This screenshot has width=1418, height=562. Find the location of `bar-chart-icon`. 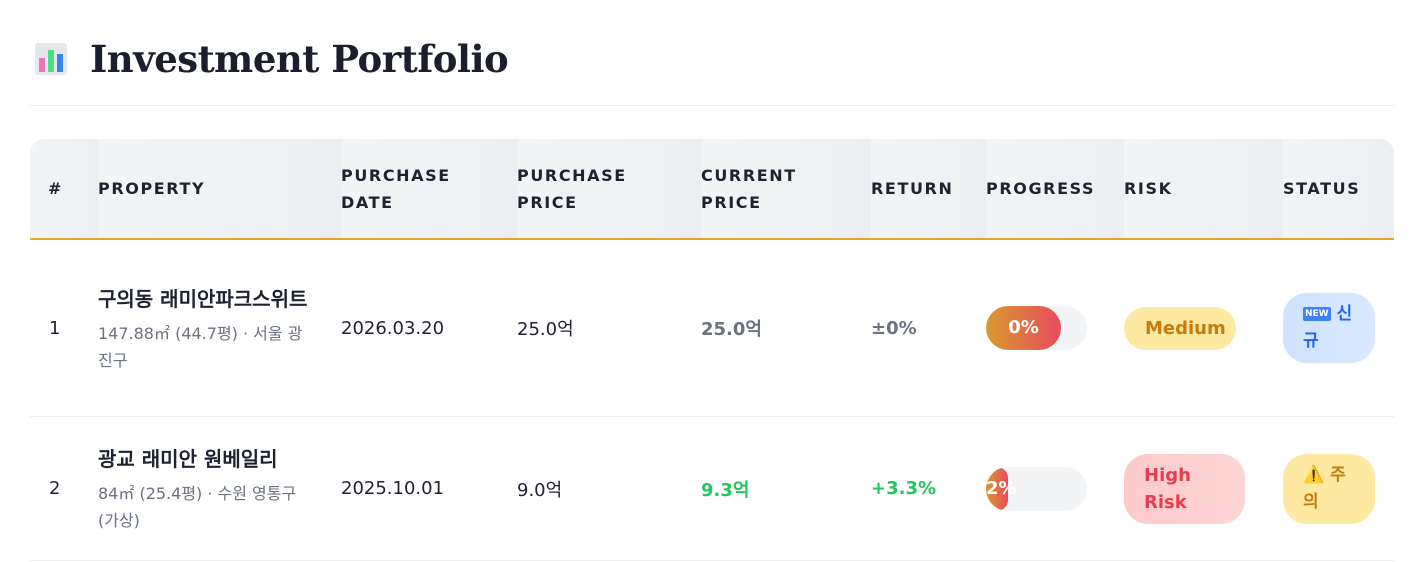

bar-chart-icon is located at coordinates (51, 58).